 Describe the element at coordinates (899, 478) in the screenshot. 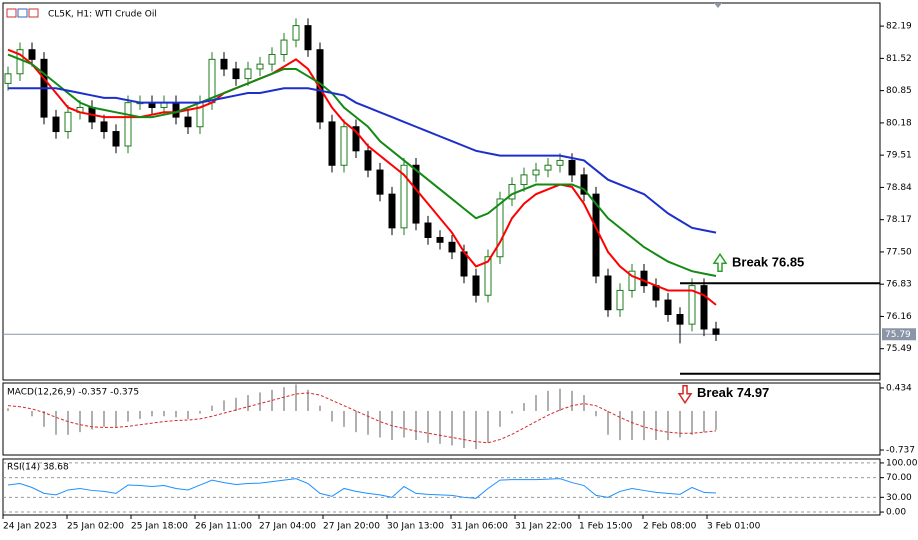

I see `y-tick-label: 70.00` at that location.